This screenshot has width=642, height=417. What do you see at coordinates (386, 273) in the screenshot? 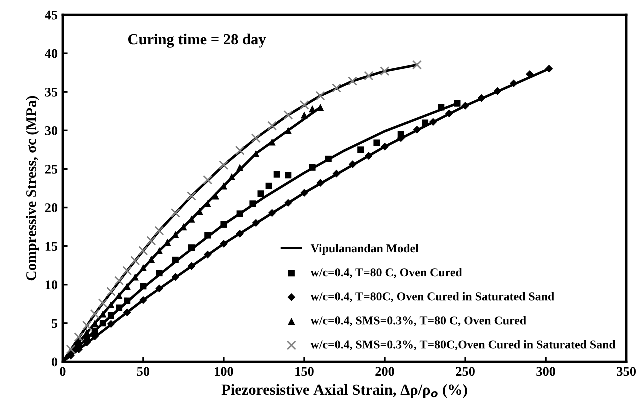
I see `legend-label: w/c=0.4, T=80 C, Oven Cured` at bounding box center [386, 273].